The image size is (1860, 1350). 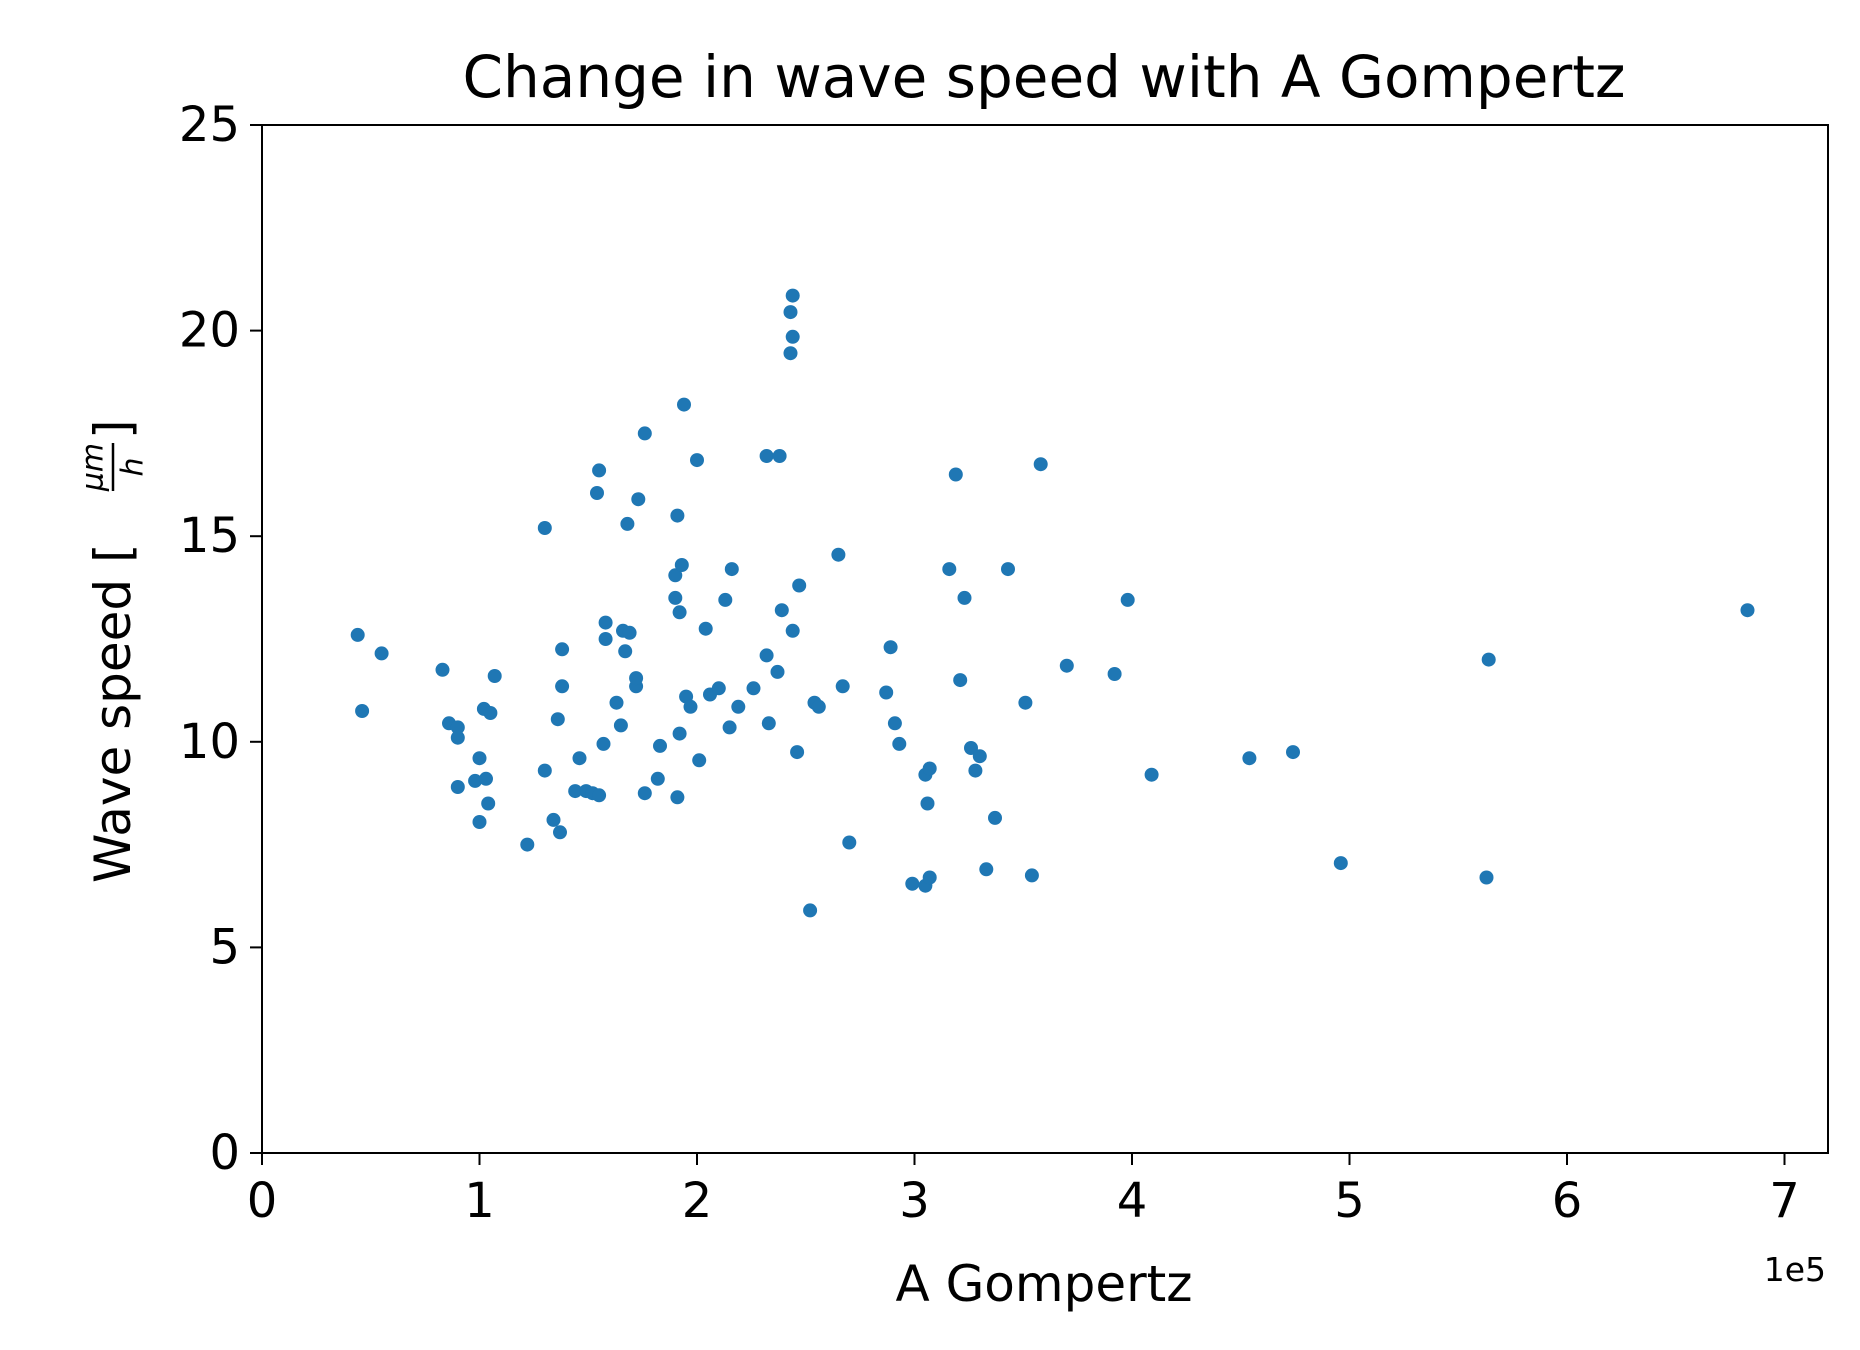 What do you see at coordinates (1023, 1191) in the screenshot?
I see `x-axis-ticks: 0 1 2 3 4 5 6 7` at bounding box center [1023, 1191].